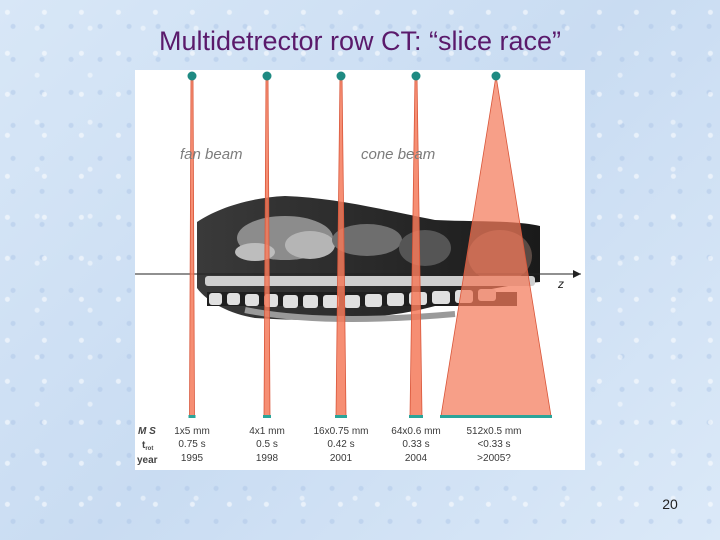 The image size is (720, 540). What do you see at coordinates (192, 458) in the screenshot?
I see `scanner-year: 1995` at bounding box center [192, 458].